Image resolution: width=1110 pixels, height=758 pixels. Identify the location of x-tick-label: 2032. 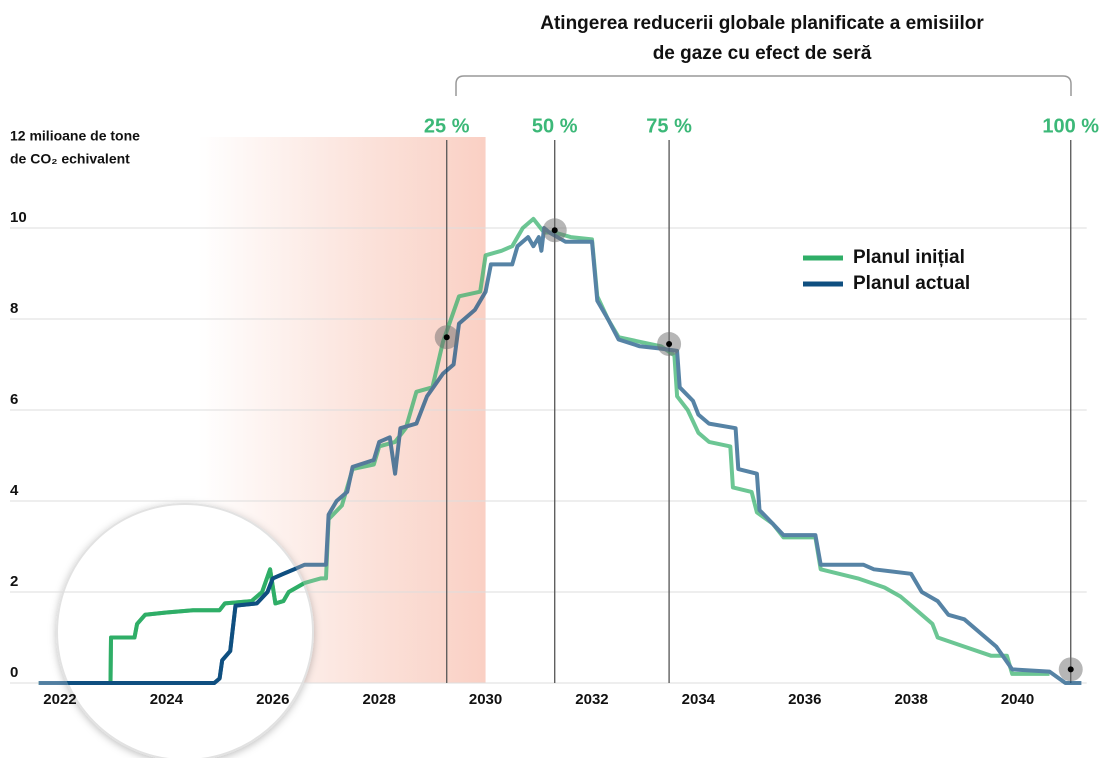
(591, 699).